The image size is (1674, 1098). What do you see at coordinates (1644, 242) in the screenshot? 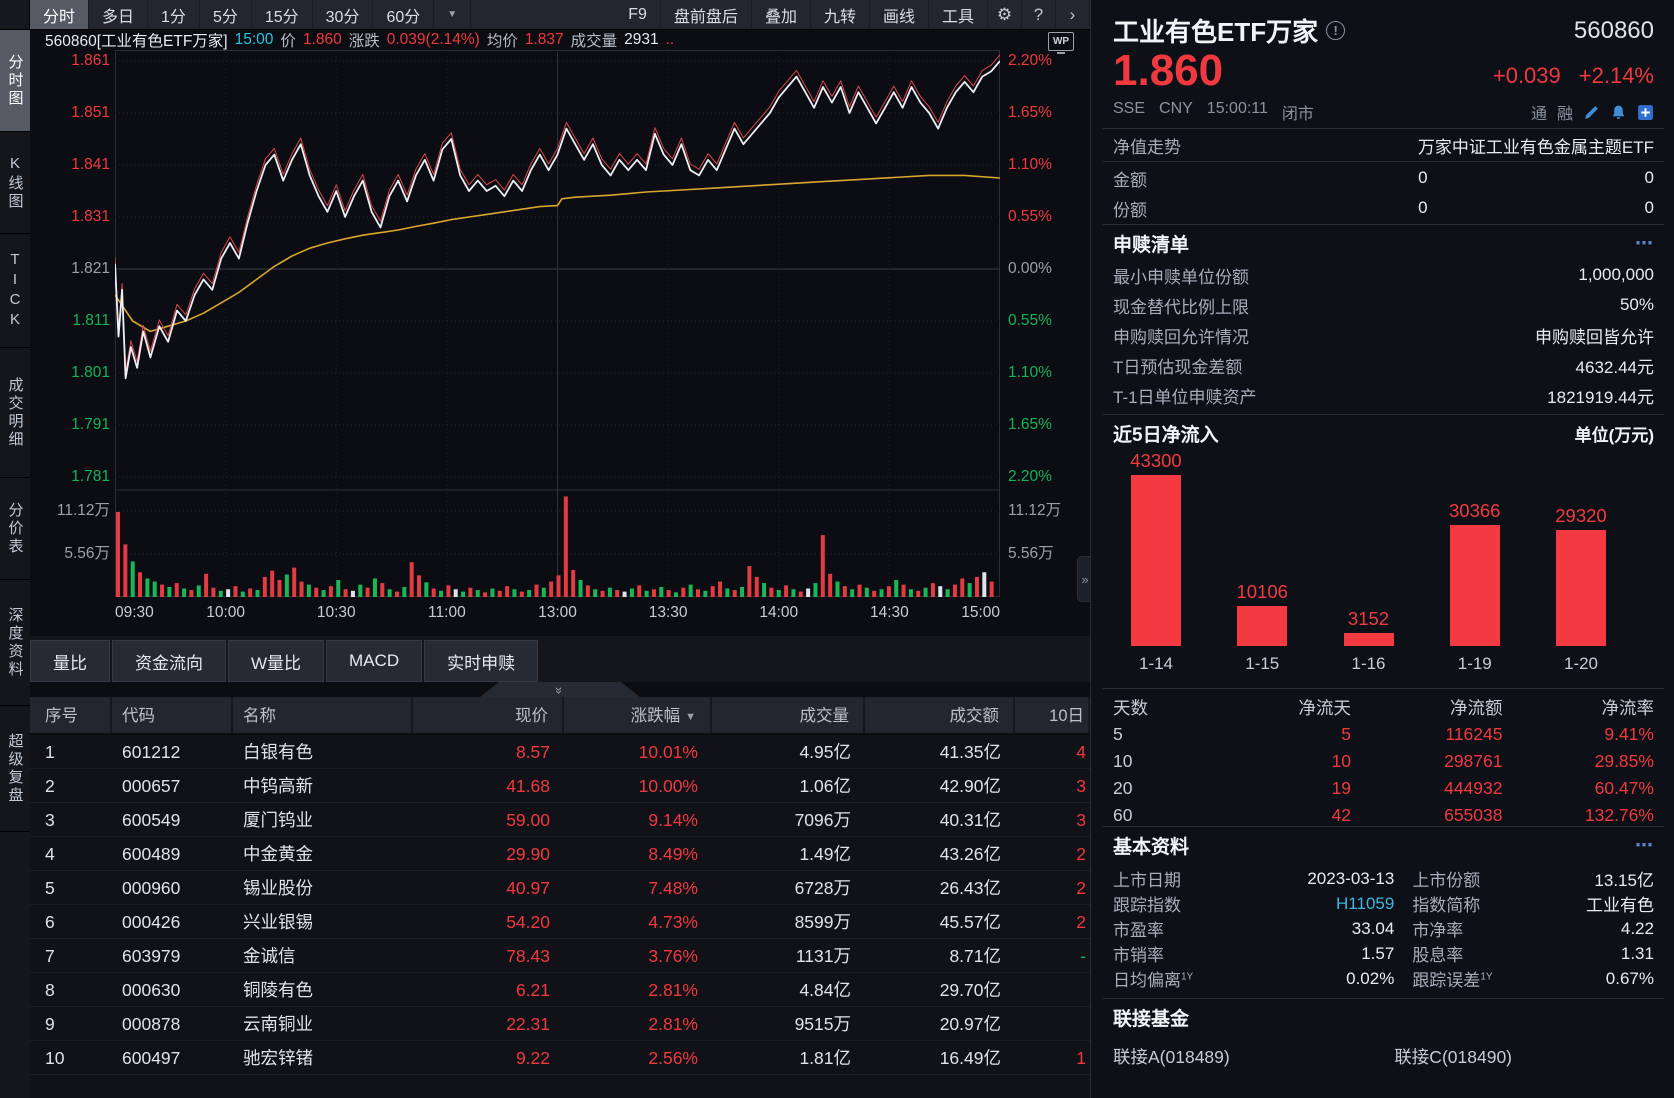
I see `redeem-more-button: ⋯` at bounding box center [1644, 242].